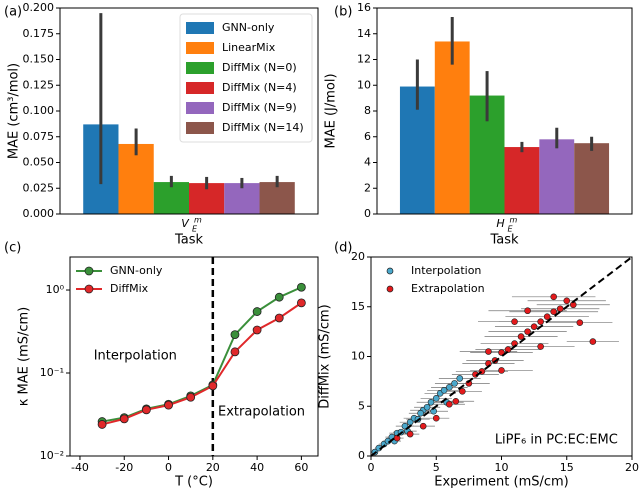 This screenshot has height=488, width=640. What do you see at coordinates (201, 354) in the screenshot?
I see `line` at bounding box center [201, 354].